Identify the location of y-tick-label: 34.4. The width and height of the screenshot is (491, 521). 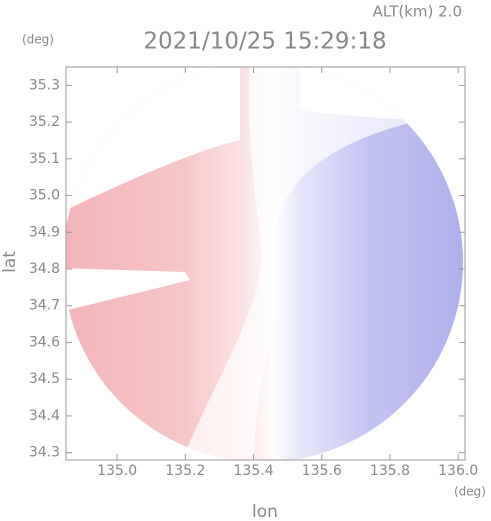
(44, 416).